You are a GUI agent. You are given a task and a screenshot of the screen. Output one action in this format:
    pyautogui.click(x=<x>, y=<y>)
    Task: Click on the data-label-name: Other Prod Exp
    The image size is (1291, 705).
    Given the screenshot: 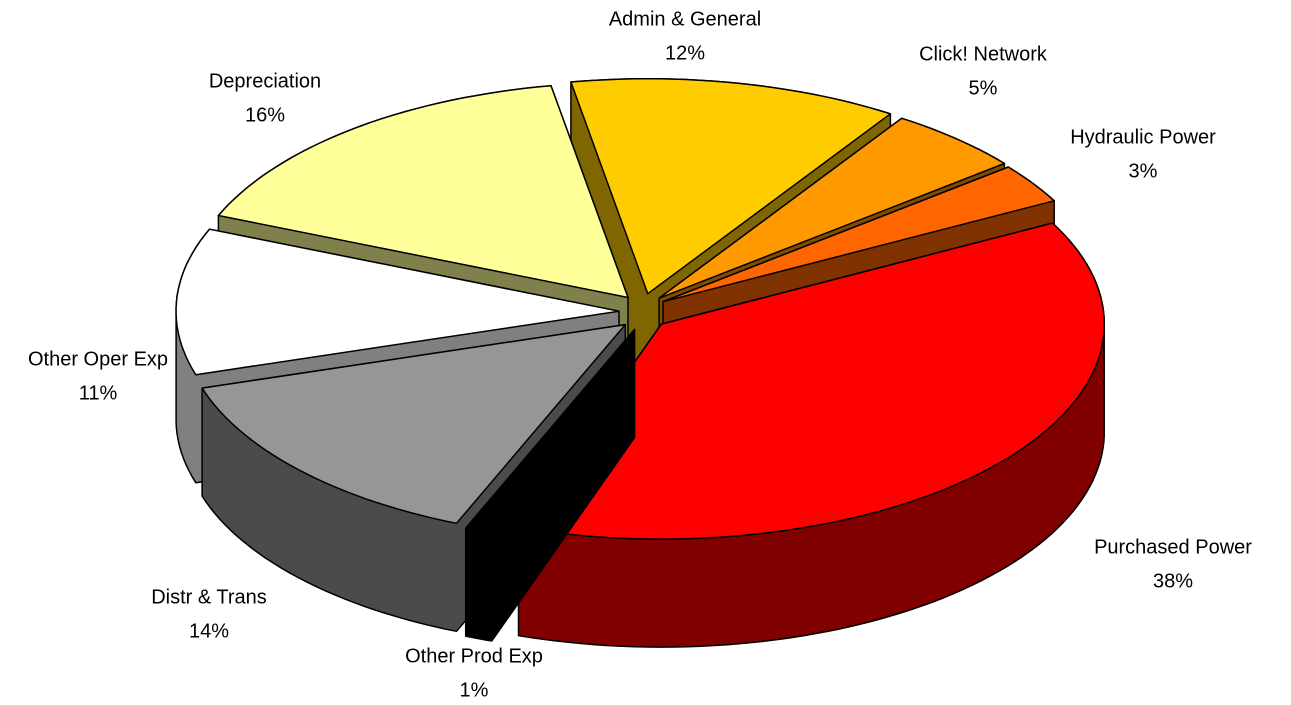 What is the action you would take?
    pyautogui.click(x=474, y=656)
    